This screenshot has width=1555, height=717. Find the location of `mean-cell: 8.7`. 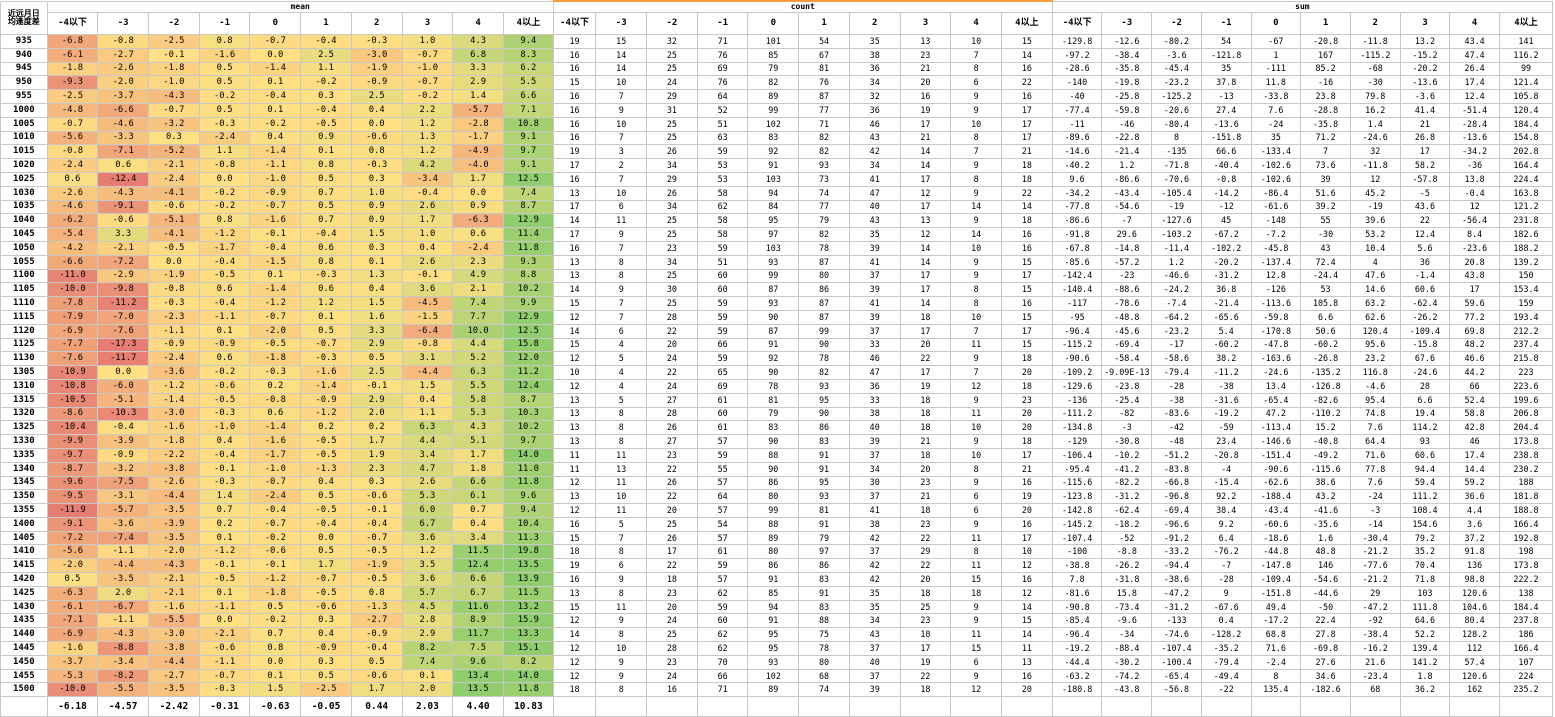

mean-cell: 8.7 is located at coordinates (528, 400).